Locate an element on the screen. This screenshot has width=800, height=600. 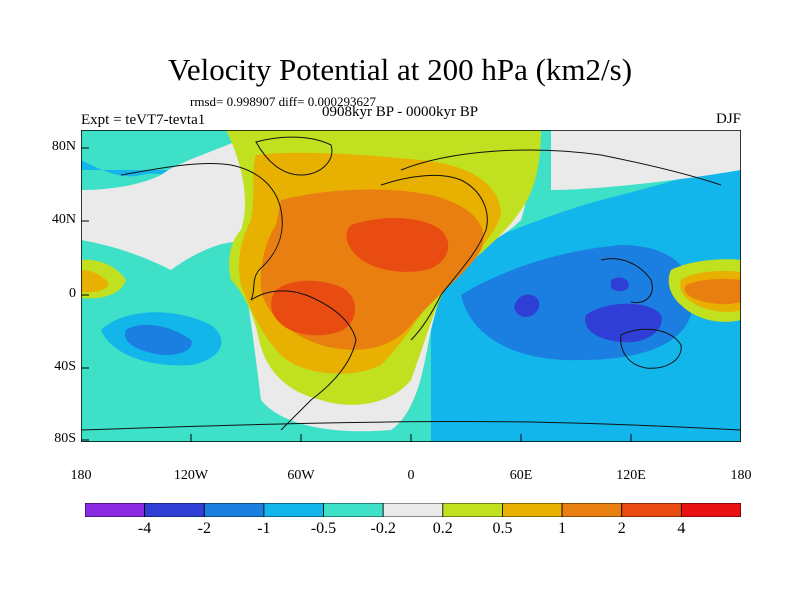
coast-maritime-continent is located at coordinates (626, 281).